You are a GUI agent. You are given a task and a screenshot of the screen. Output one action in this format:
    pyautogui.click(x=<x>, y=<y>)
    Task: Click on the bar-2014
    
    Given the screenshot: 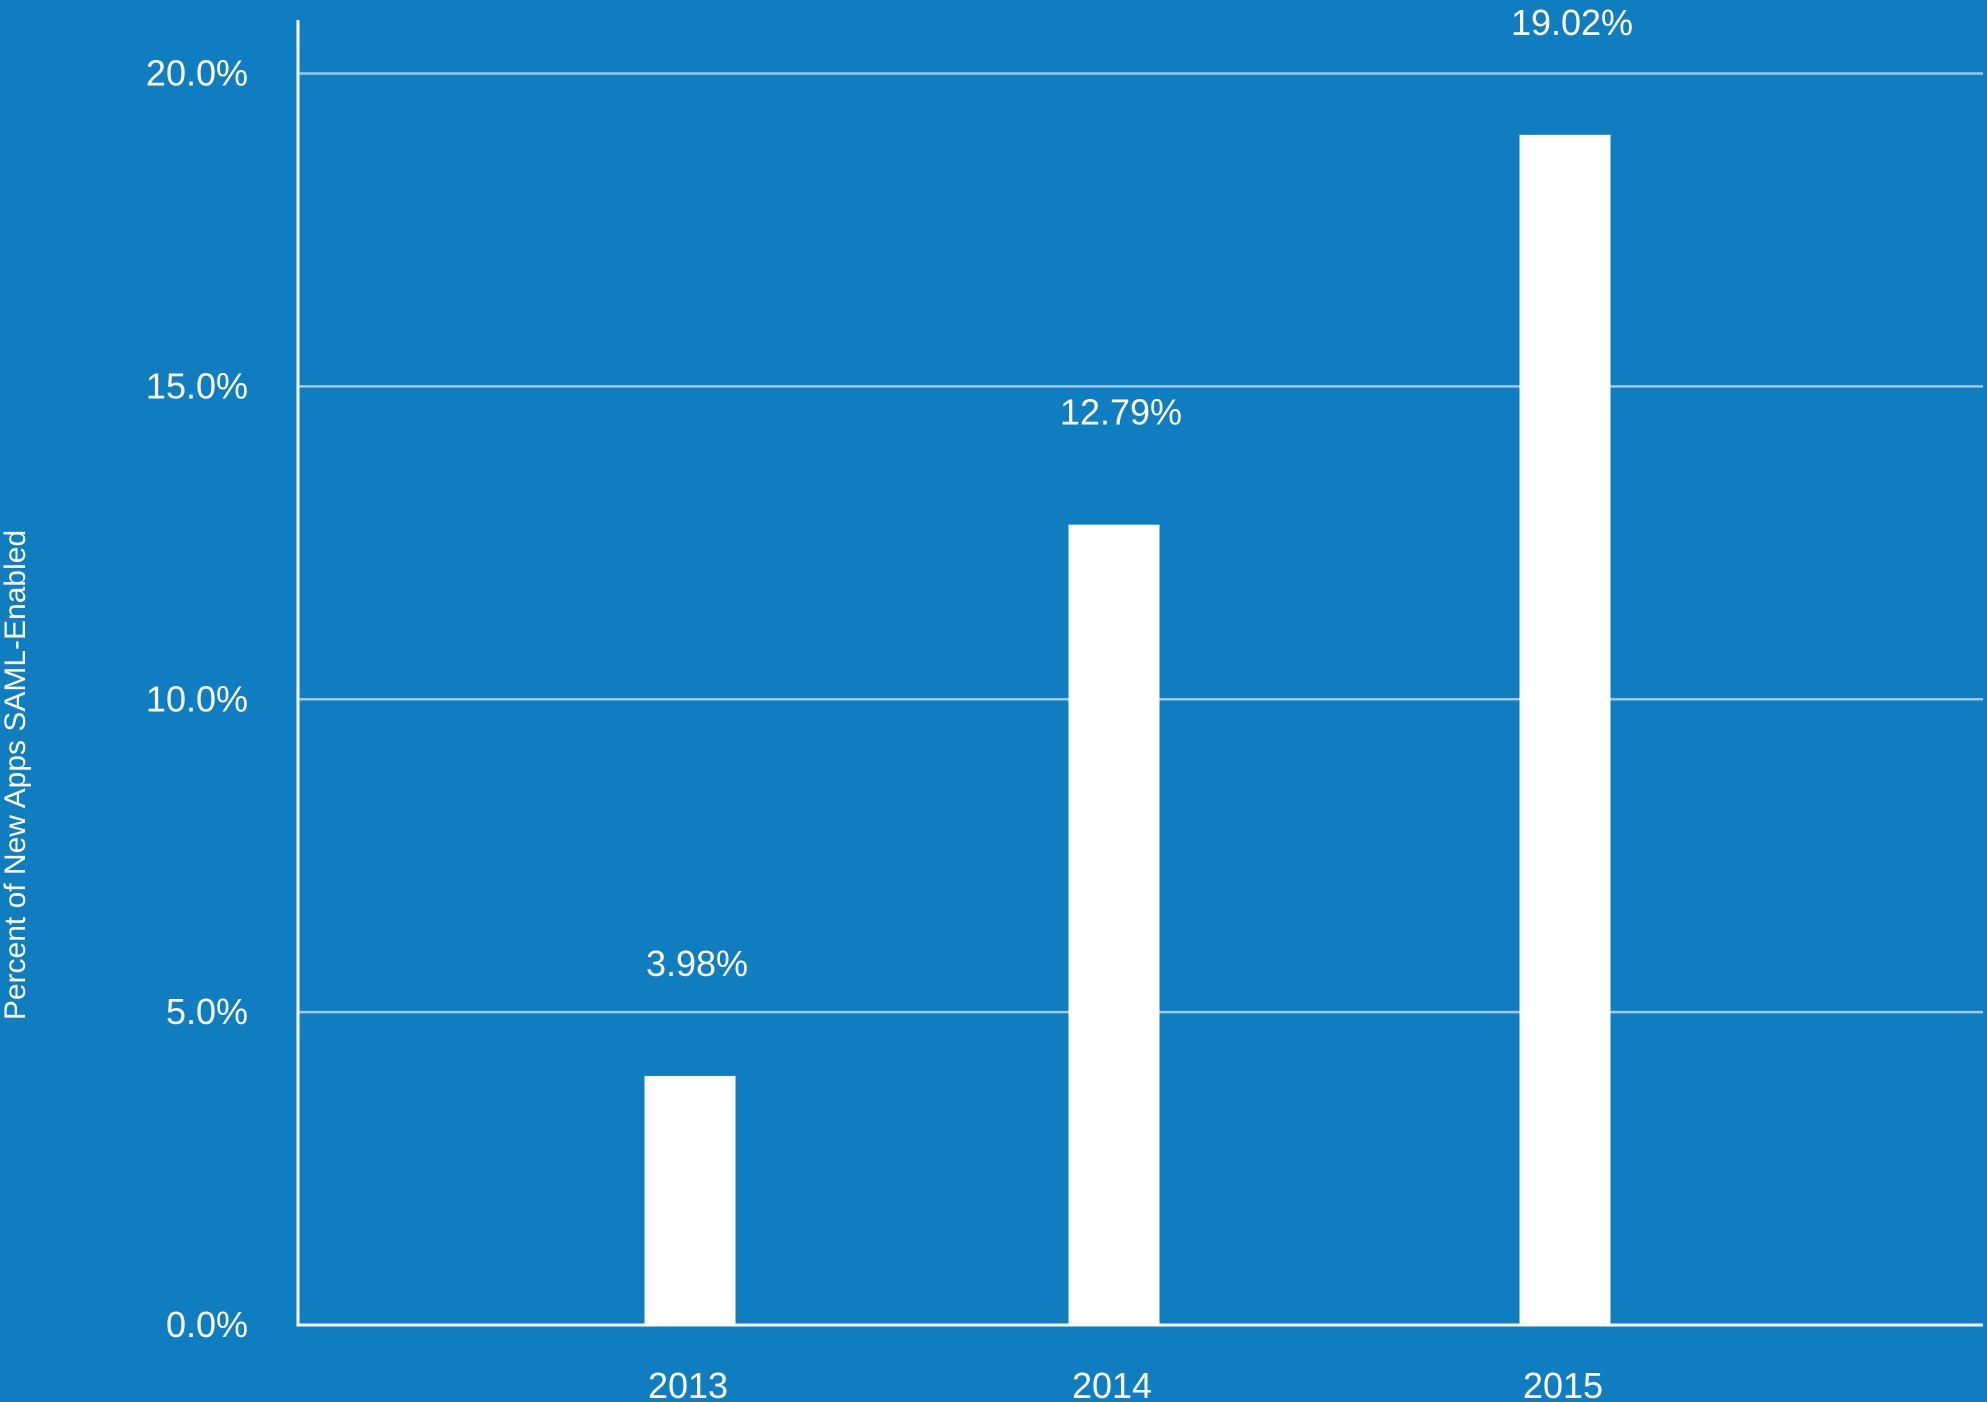 What is the action you would take?
    pyautogui.click(x=1114, y=924)
    